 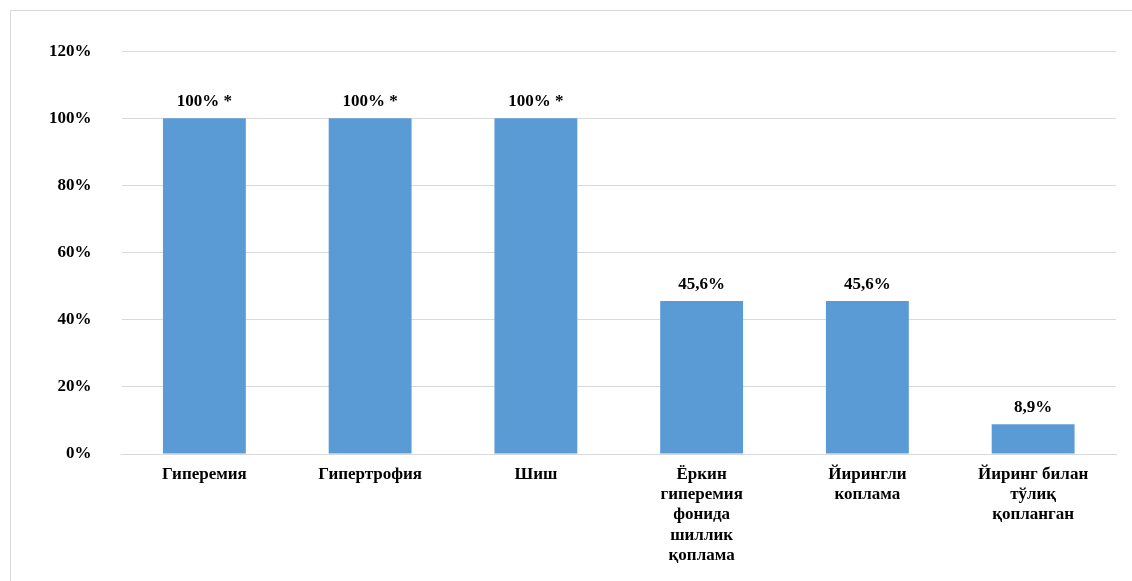 What do you see at coordinates (204, 473) in the screenshot?
I see `x-tick-label: Гиперемия` at bounding box center [204, 473].